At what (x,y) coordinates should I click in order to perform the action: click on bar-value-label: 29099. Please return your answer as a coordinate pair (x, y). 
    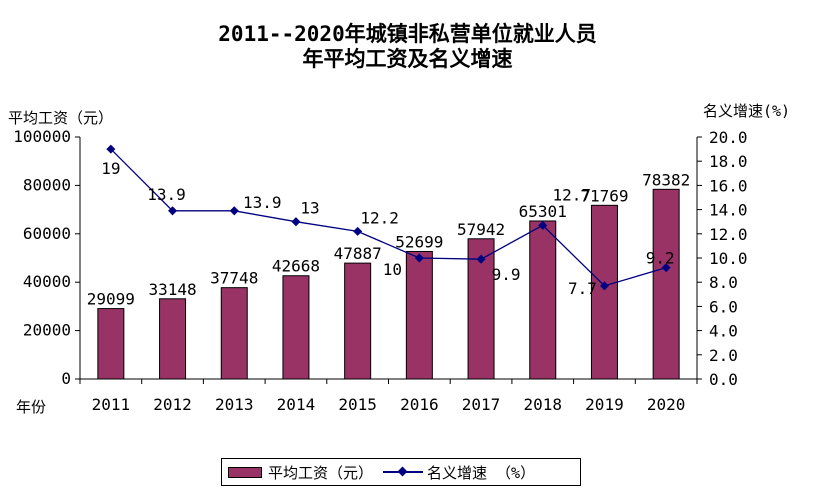
    Looking at the image, I should click on (111, 299).